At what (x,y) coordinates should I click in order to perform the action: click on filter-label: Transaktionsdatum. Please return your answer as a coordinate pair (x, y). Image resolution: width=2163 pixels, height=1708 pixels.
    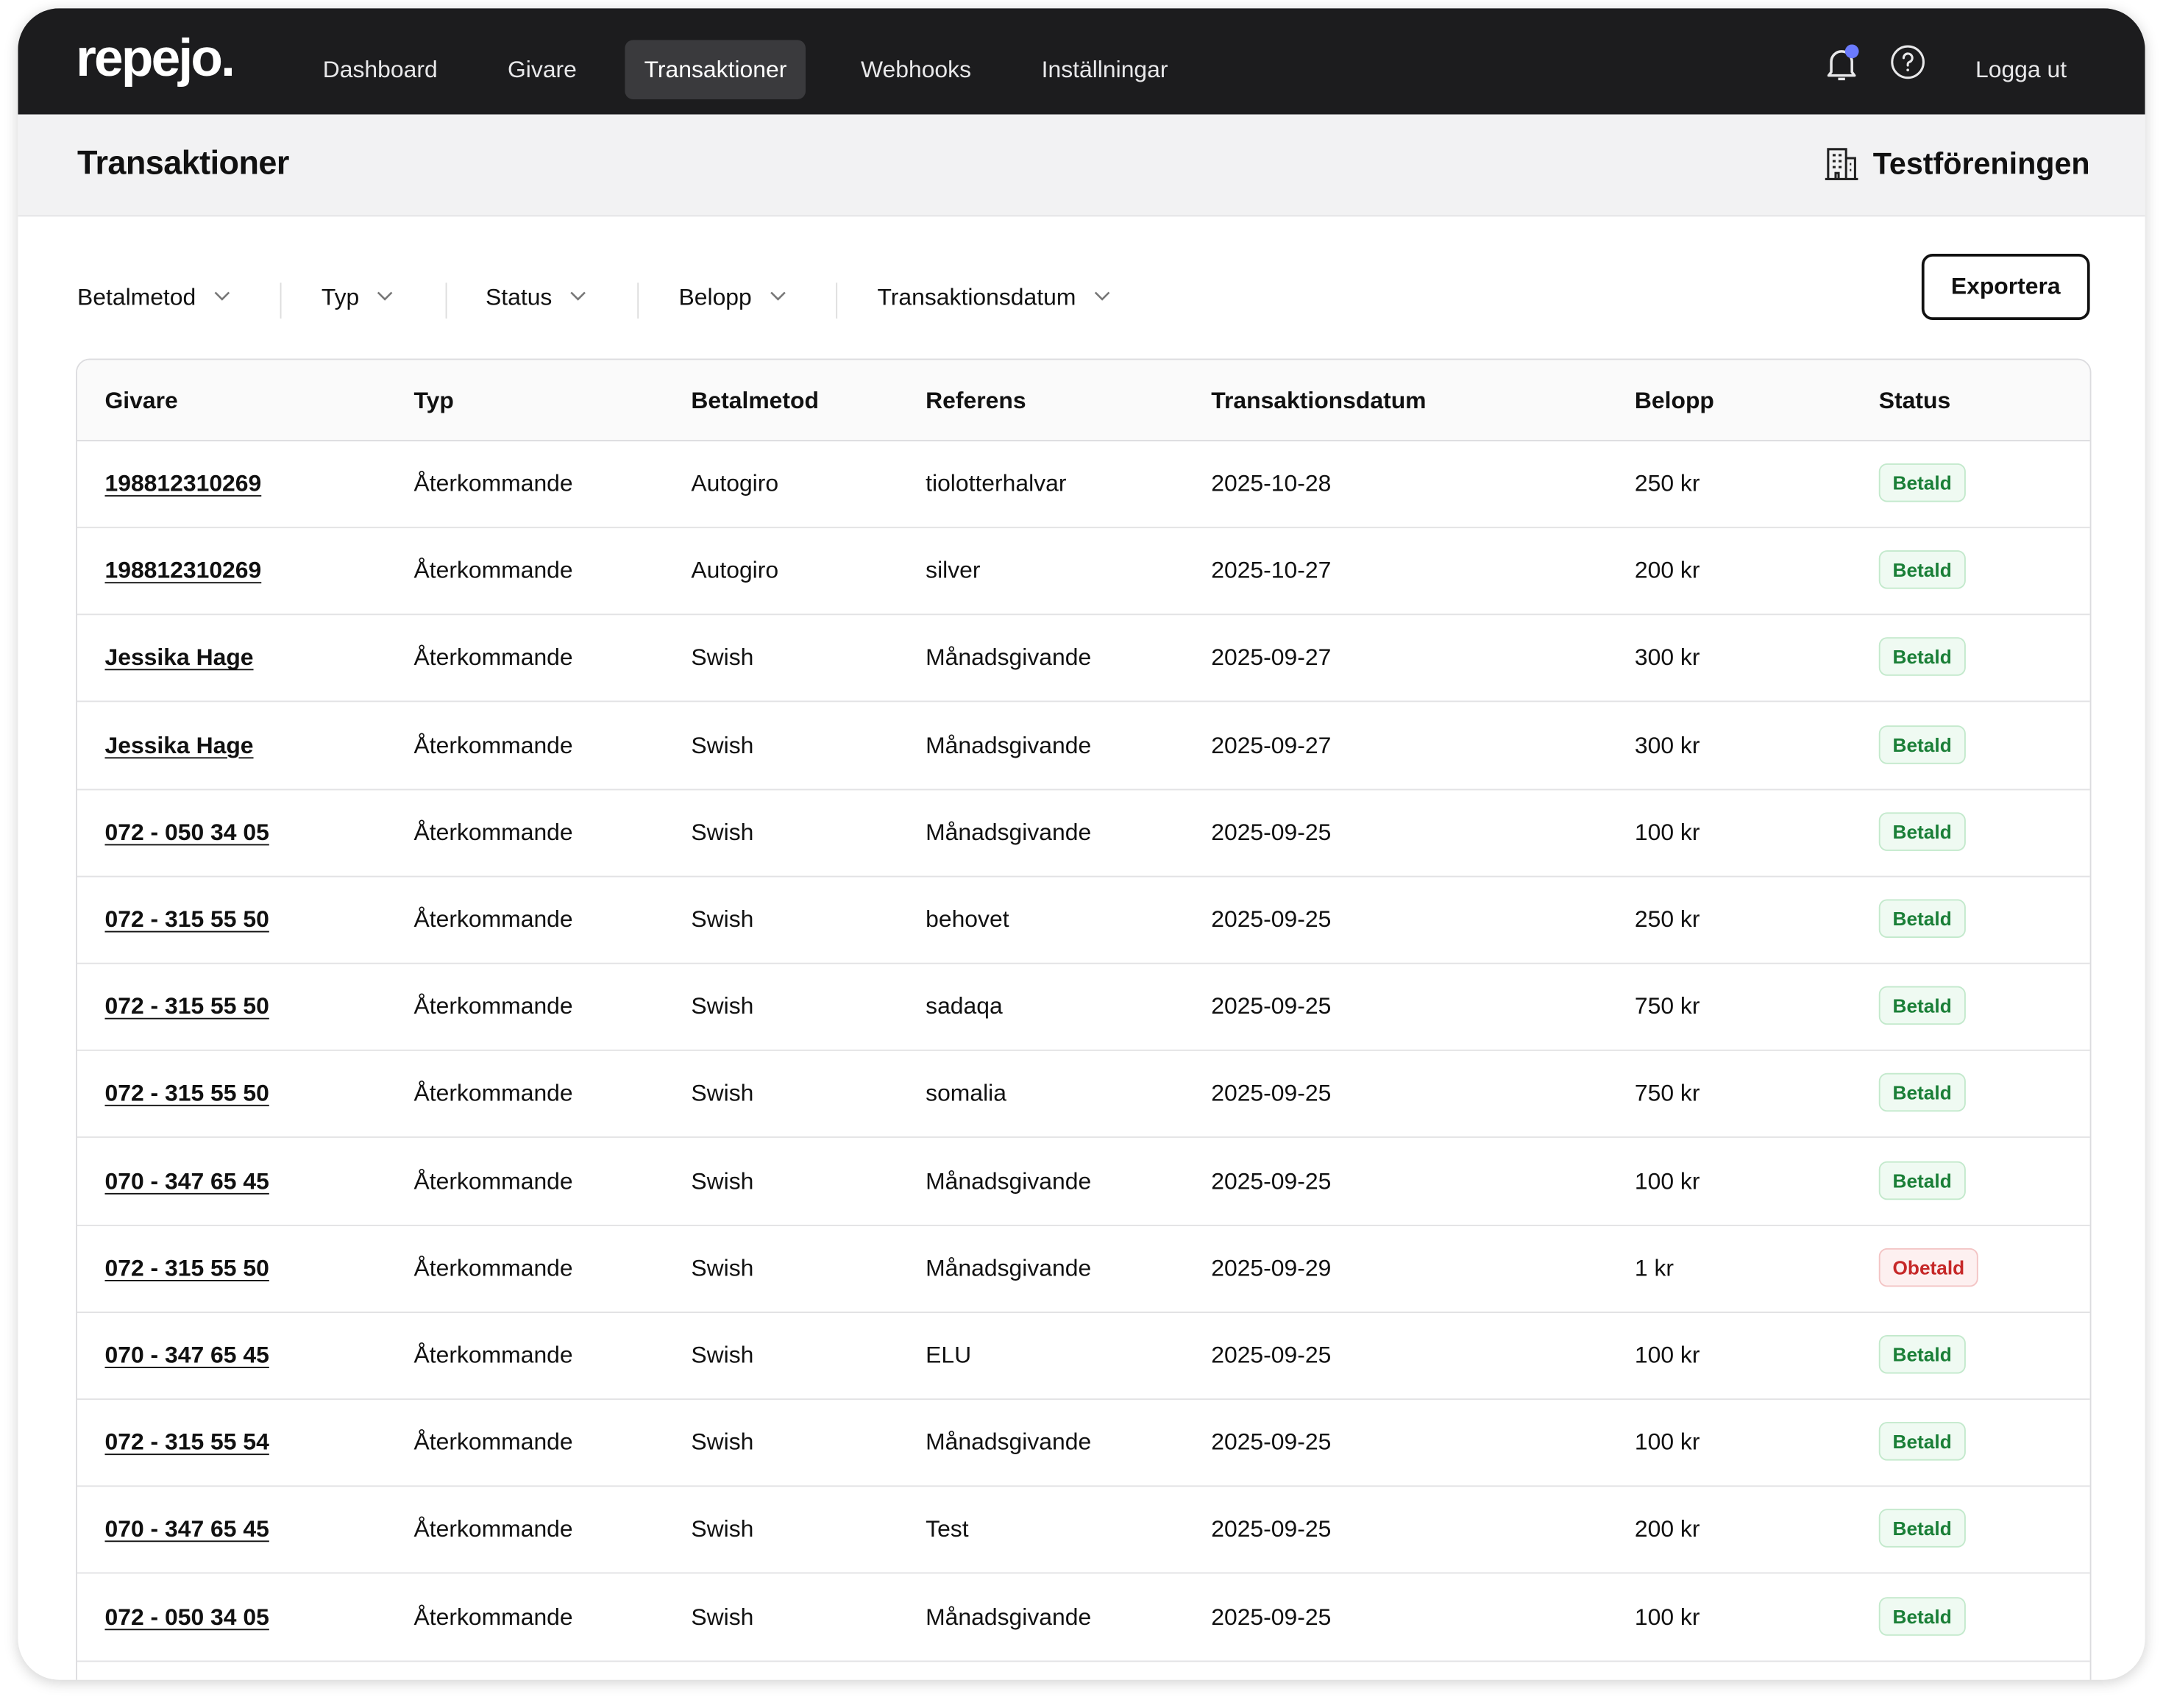
    Looking at the image, I should click on (977, 297).